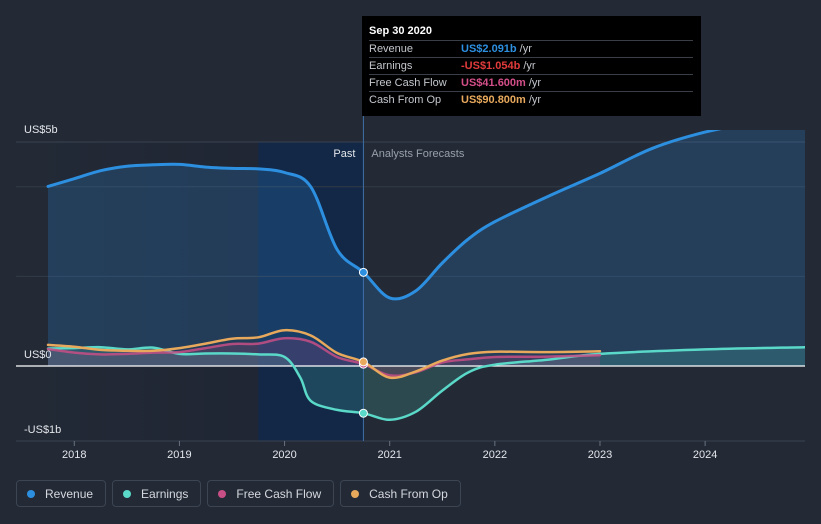 Image resolution: width=821 pixels, height=524 pixels. I want to click on legend-label: Free Cash Flow, so click(279, 493).